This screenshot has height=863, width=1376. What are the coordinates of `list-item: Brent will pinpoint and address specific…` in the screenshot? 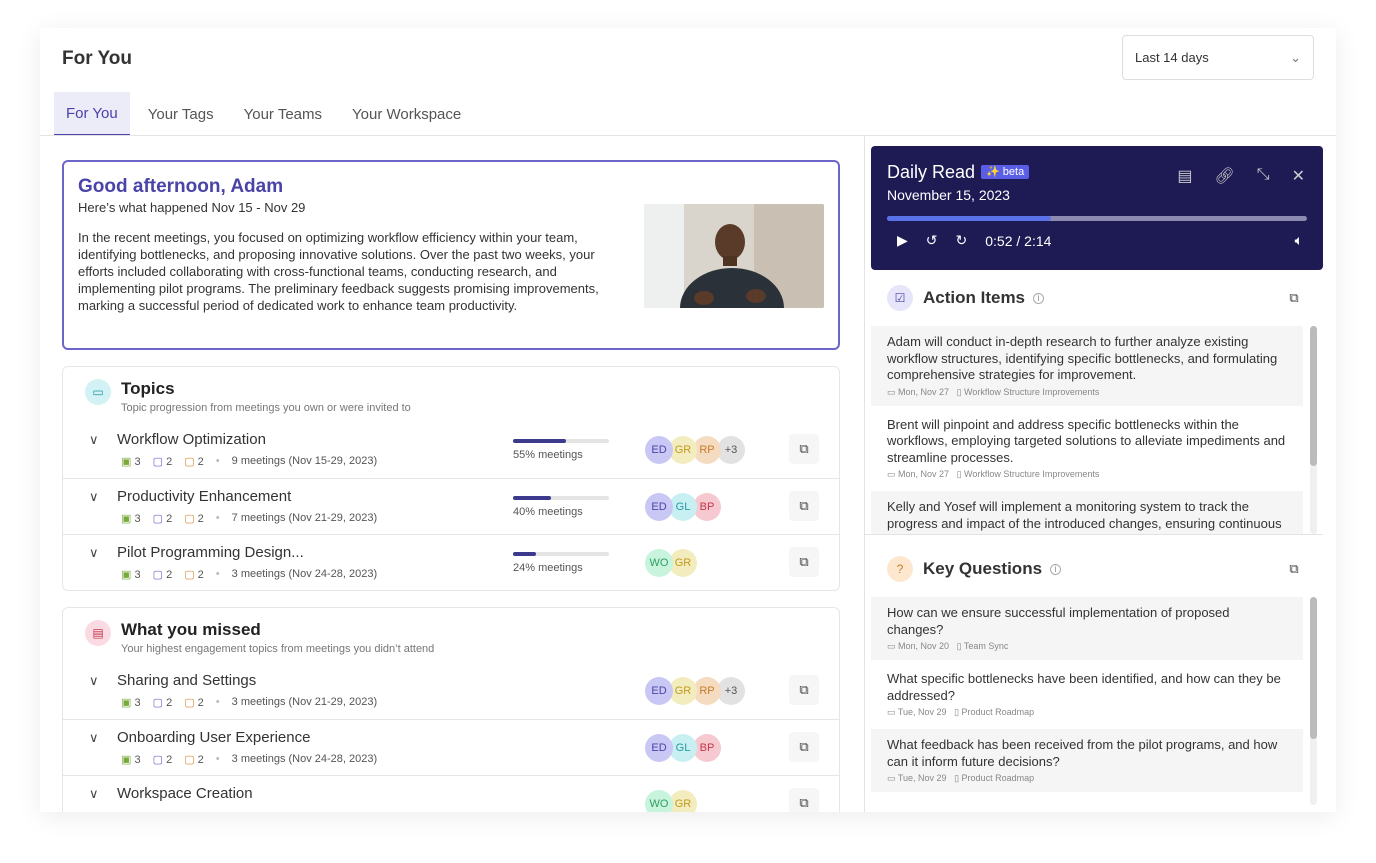 It's located at (1087, 448).